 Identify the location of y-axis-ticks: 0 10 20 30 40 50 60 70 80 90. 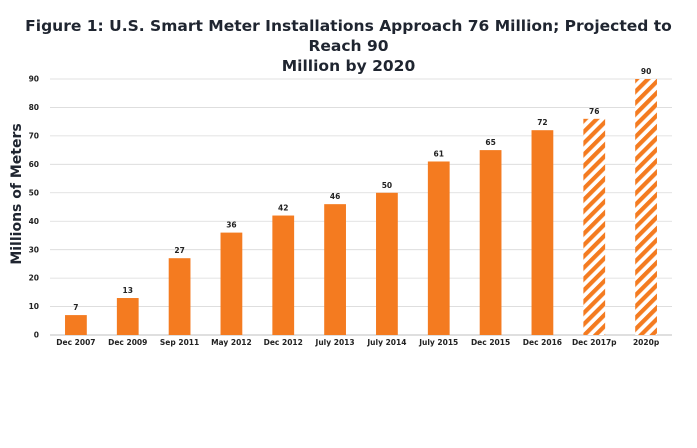
(34, 207).